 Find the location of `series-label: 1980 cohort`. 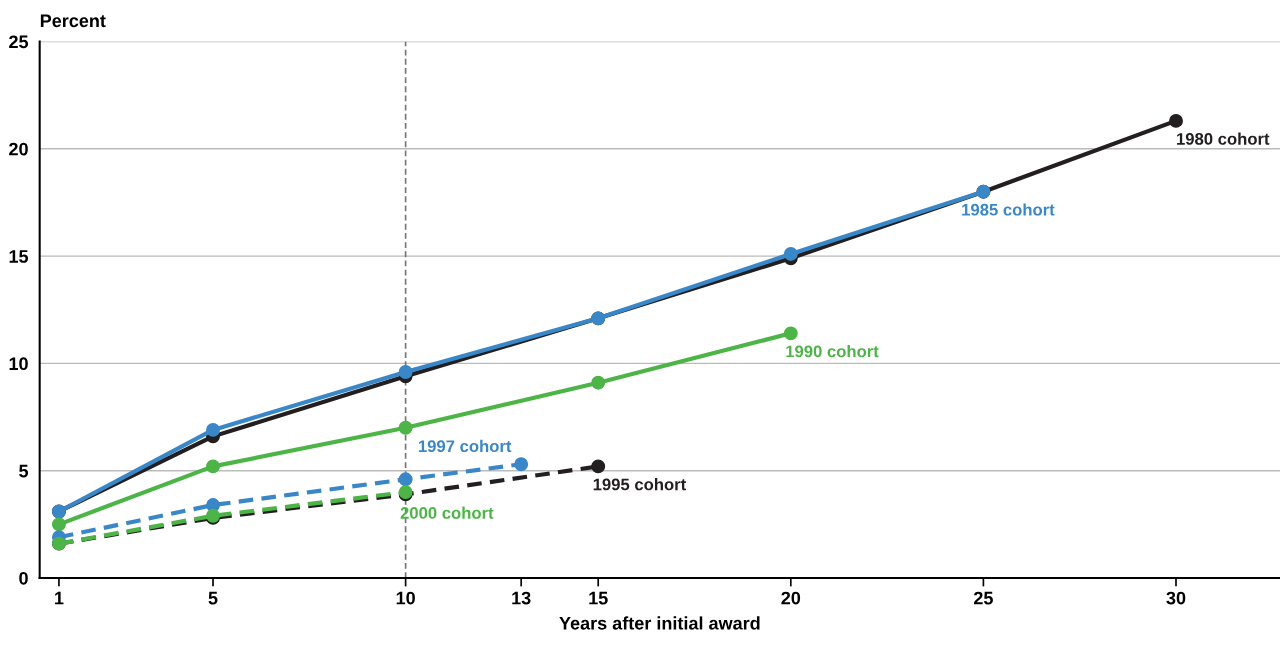

series-label: 1980 cohort is located at coordinates (1223, 138).